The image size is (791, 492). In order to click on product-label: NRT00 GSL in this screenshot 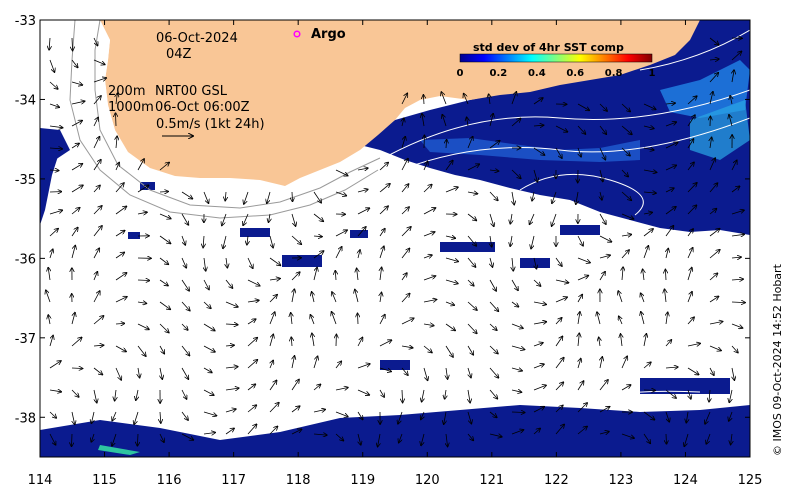, I will do `click(191, 91)`.